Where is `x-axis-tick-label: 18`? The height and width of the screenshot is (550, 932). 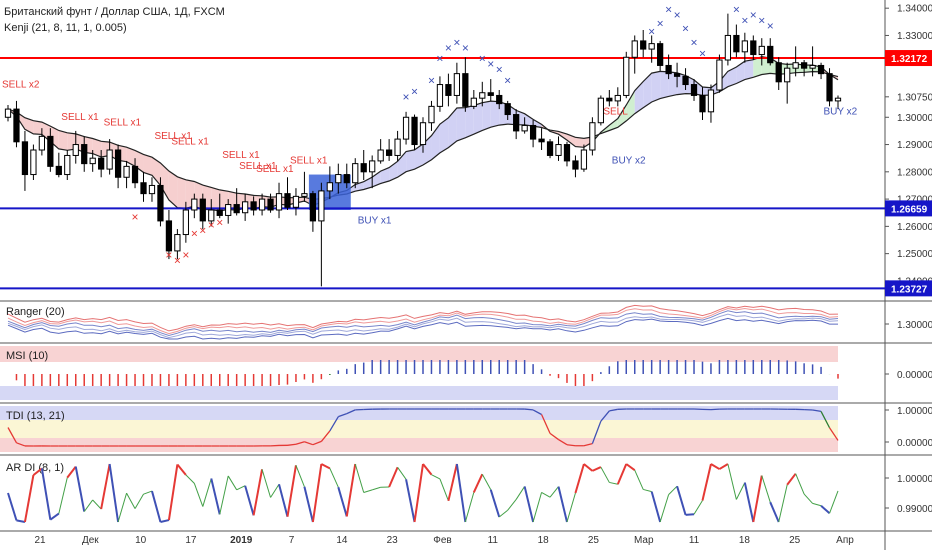
x-axis-tick-label: 18 is located at coordinates (544, 540).